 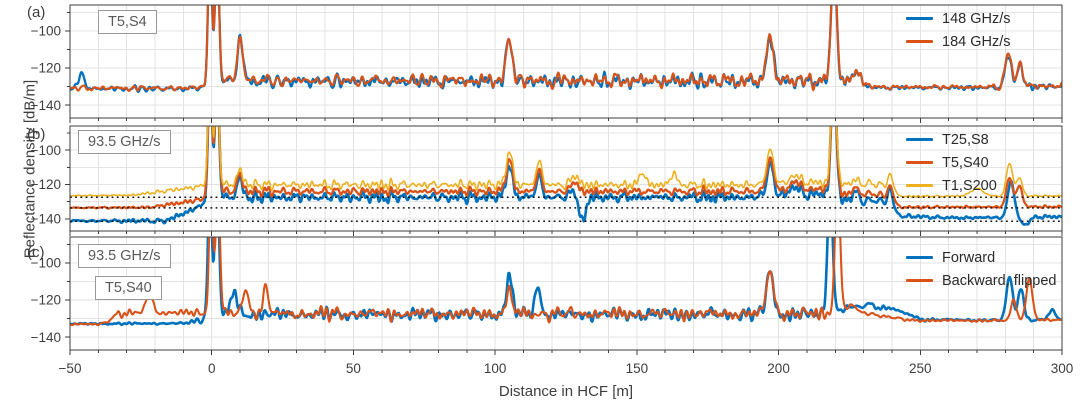 I want to click on x-tick-label: 150, so click(x=637, y=368).